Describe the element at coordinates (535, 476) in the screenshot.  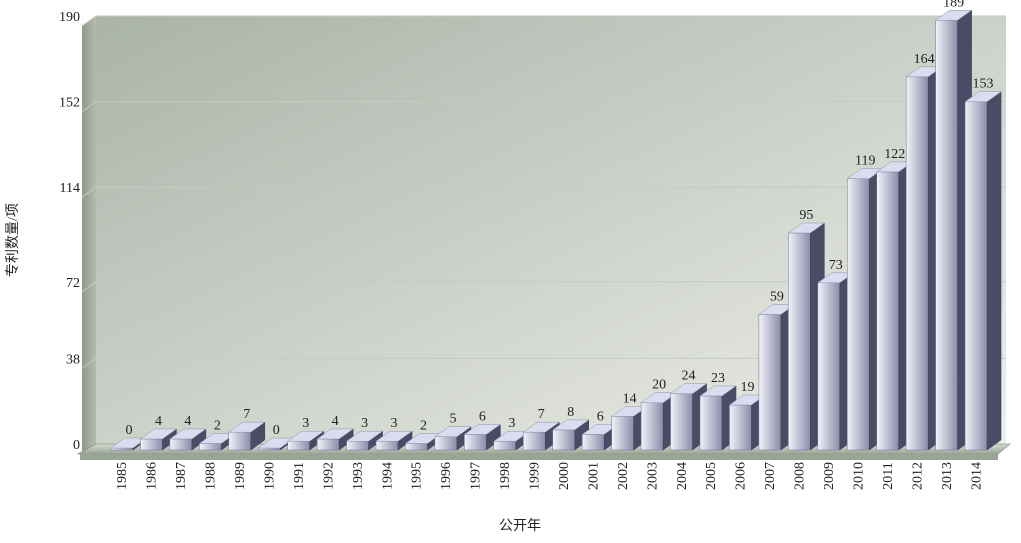
I see `x-tick-label: 1999` at that location.